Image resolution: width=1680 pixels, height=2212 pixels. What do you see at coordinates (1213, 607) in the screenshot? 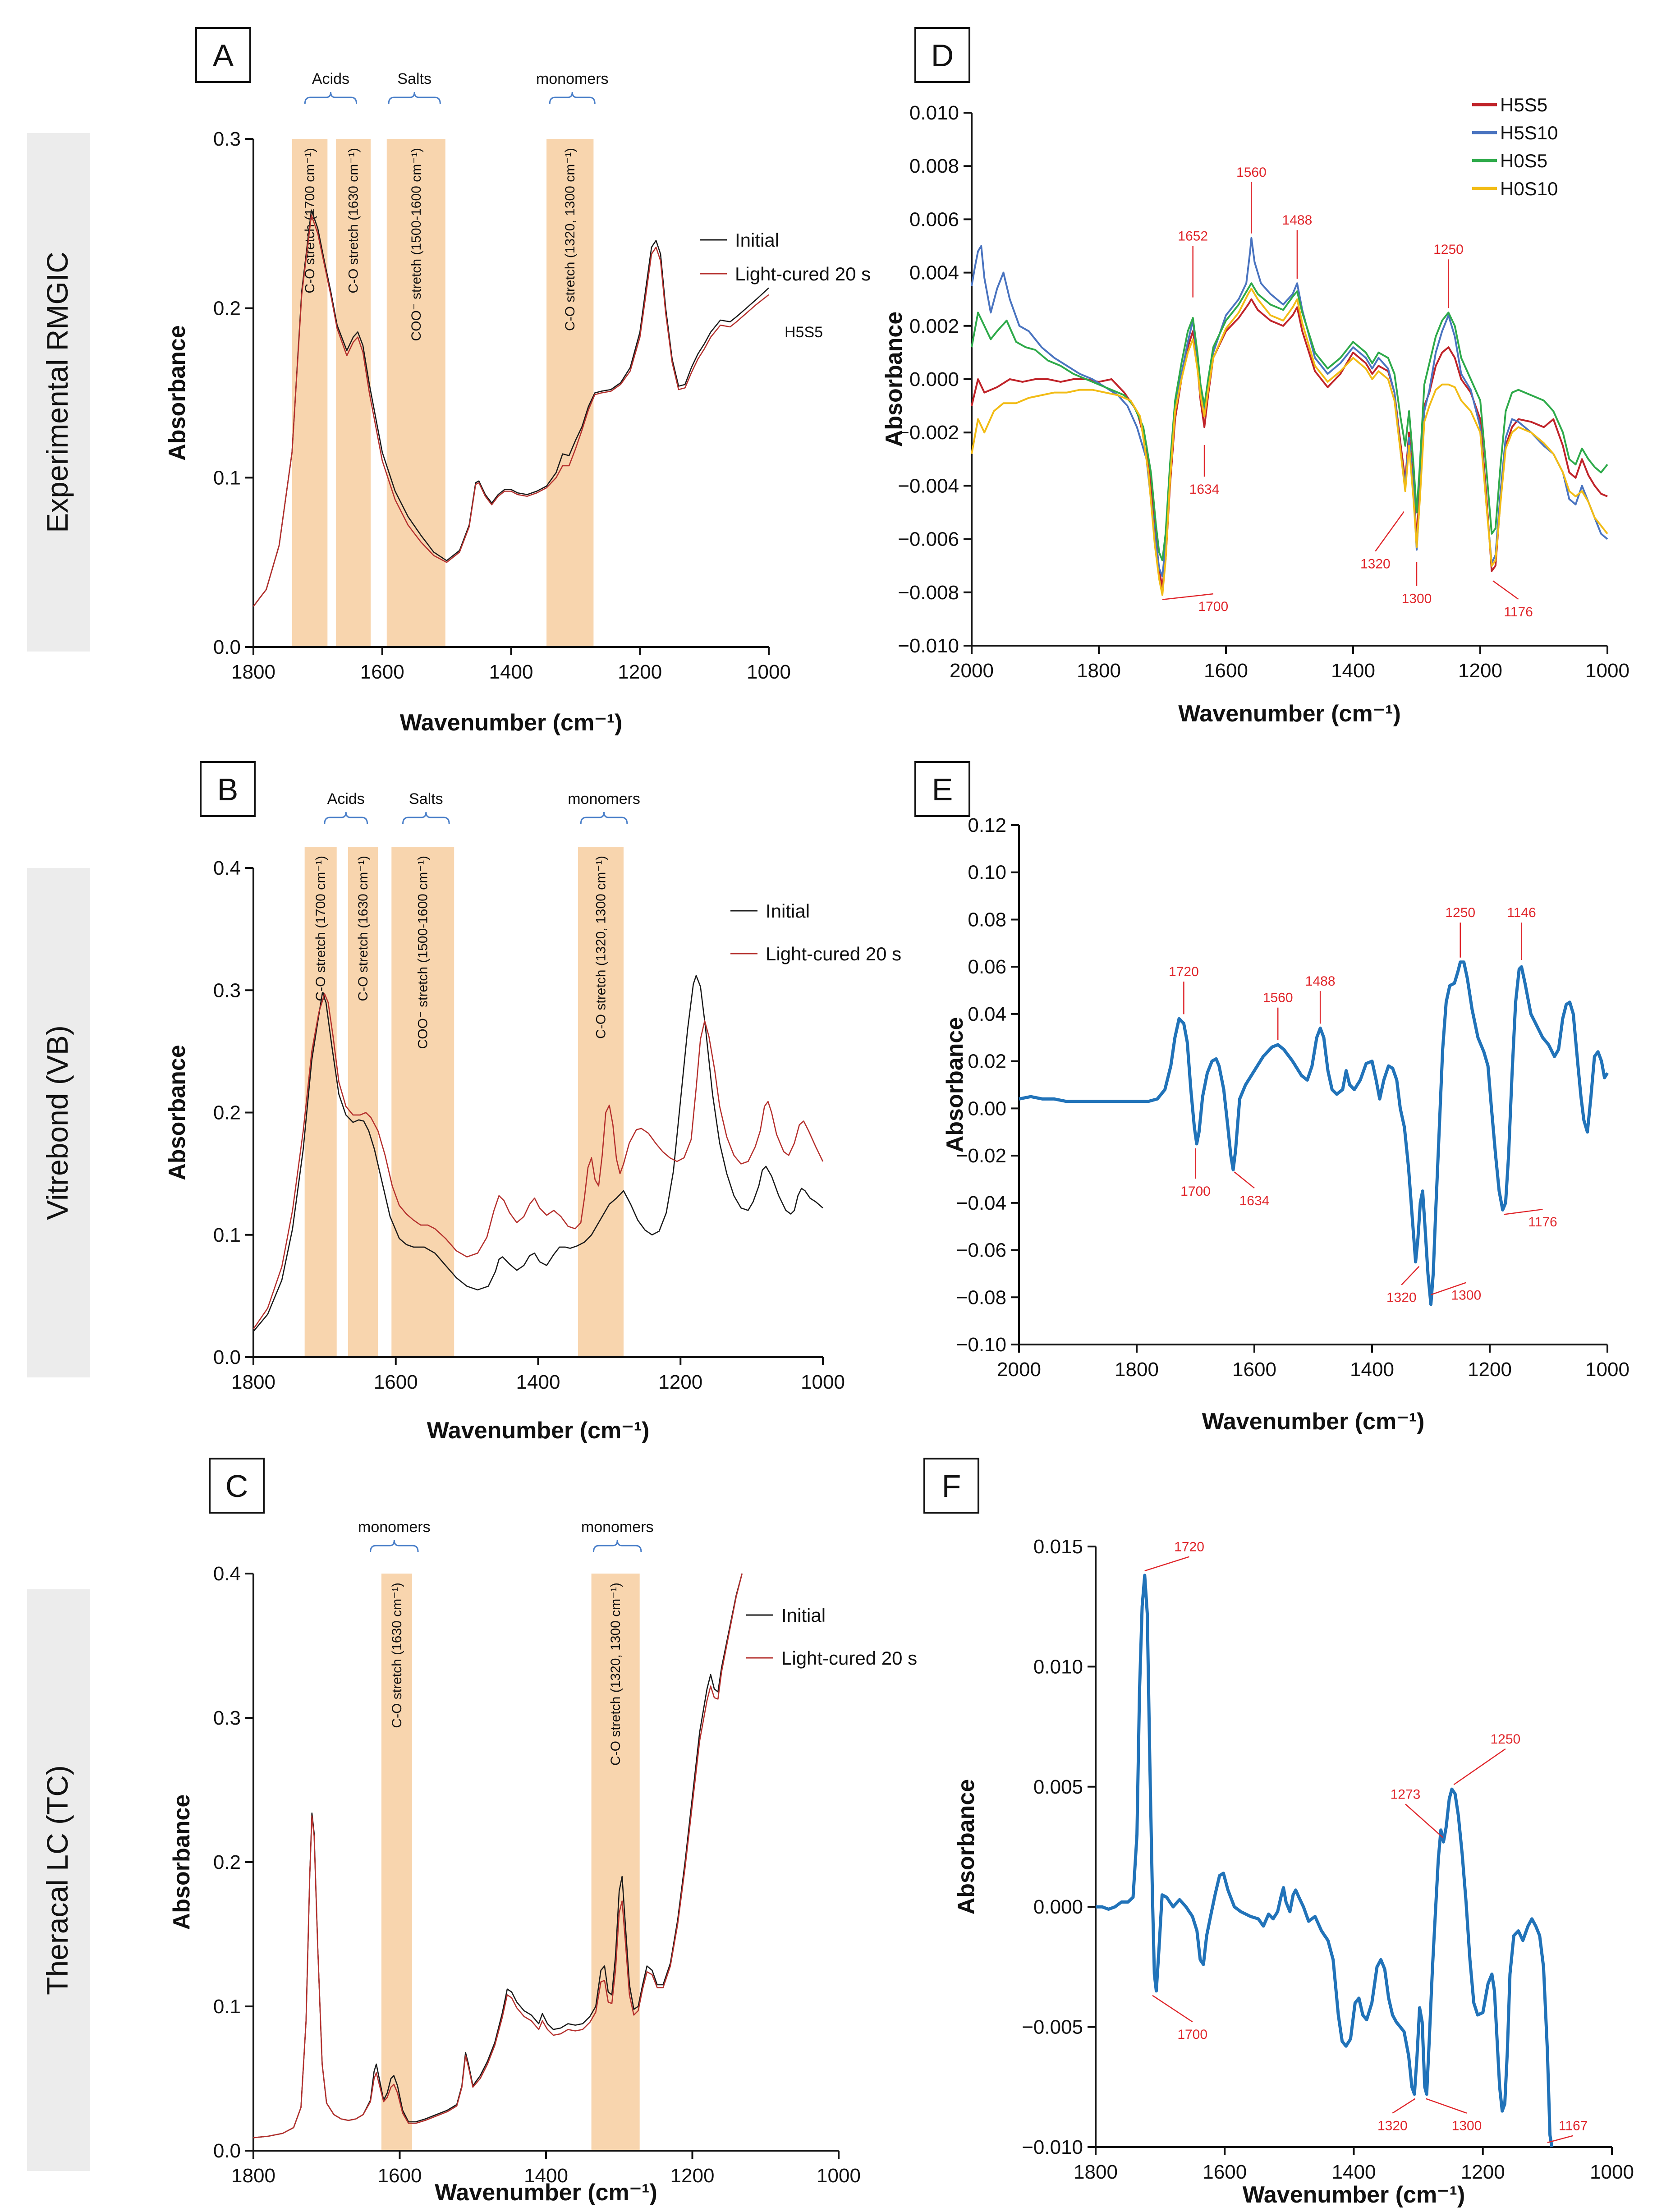
I see `panel-d-annotation-label-9: 1700` at bounding box center [1213, 607].